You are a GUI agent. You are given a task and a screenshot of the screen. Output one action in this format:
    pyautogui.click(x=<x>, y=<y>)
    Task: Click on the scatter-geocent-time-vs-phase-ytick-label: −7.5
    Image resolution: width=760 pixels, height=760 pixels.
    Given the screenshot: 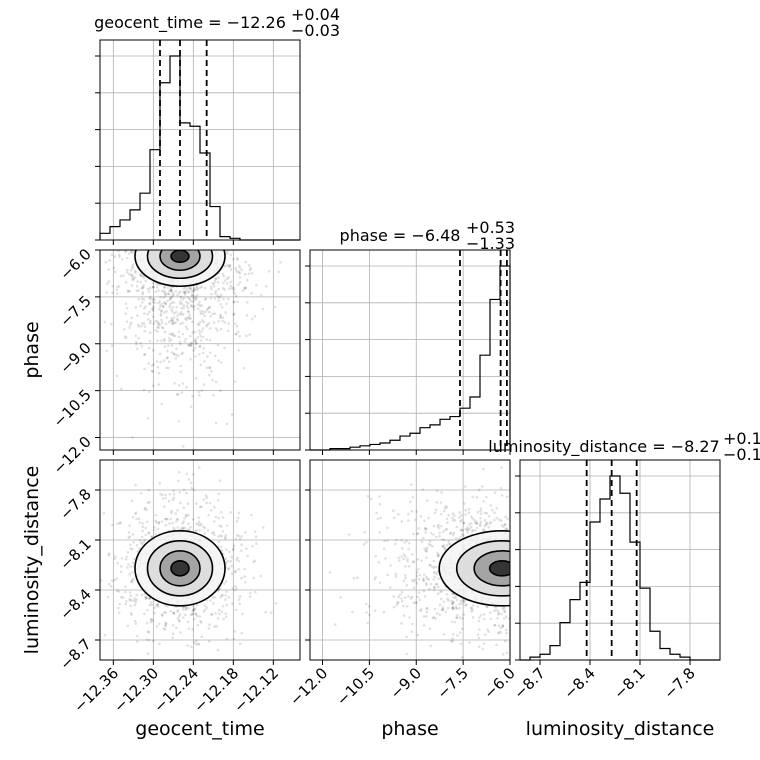 What is the action you would take?
    pyautogui.click(x=75, y=311)
    